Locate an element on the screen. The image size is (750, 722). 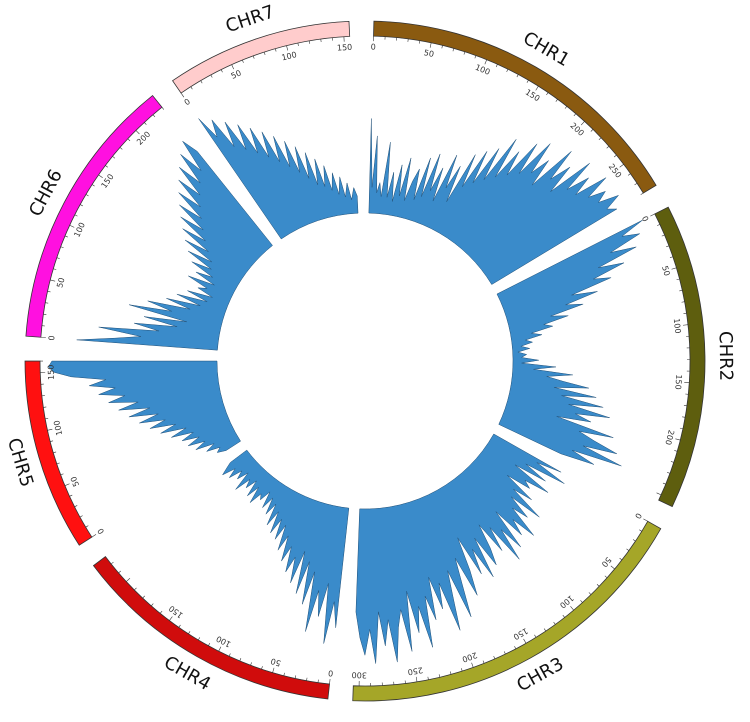
ideogram-chr6 is located at coordinates (94, 216).